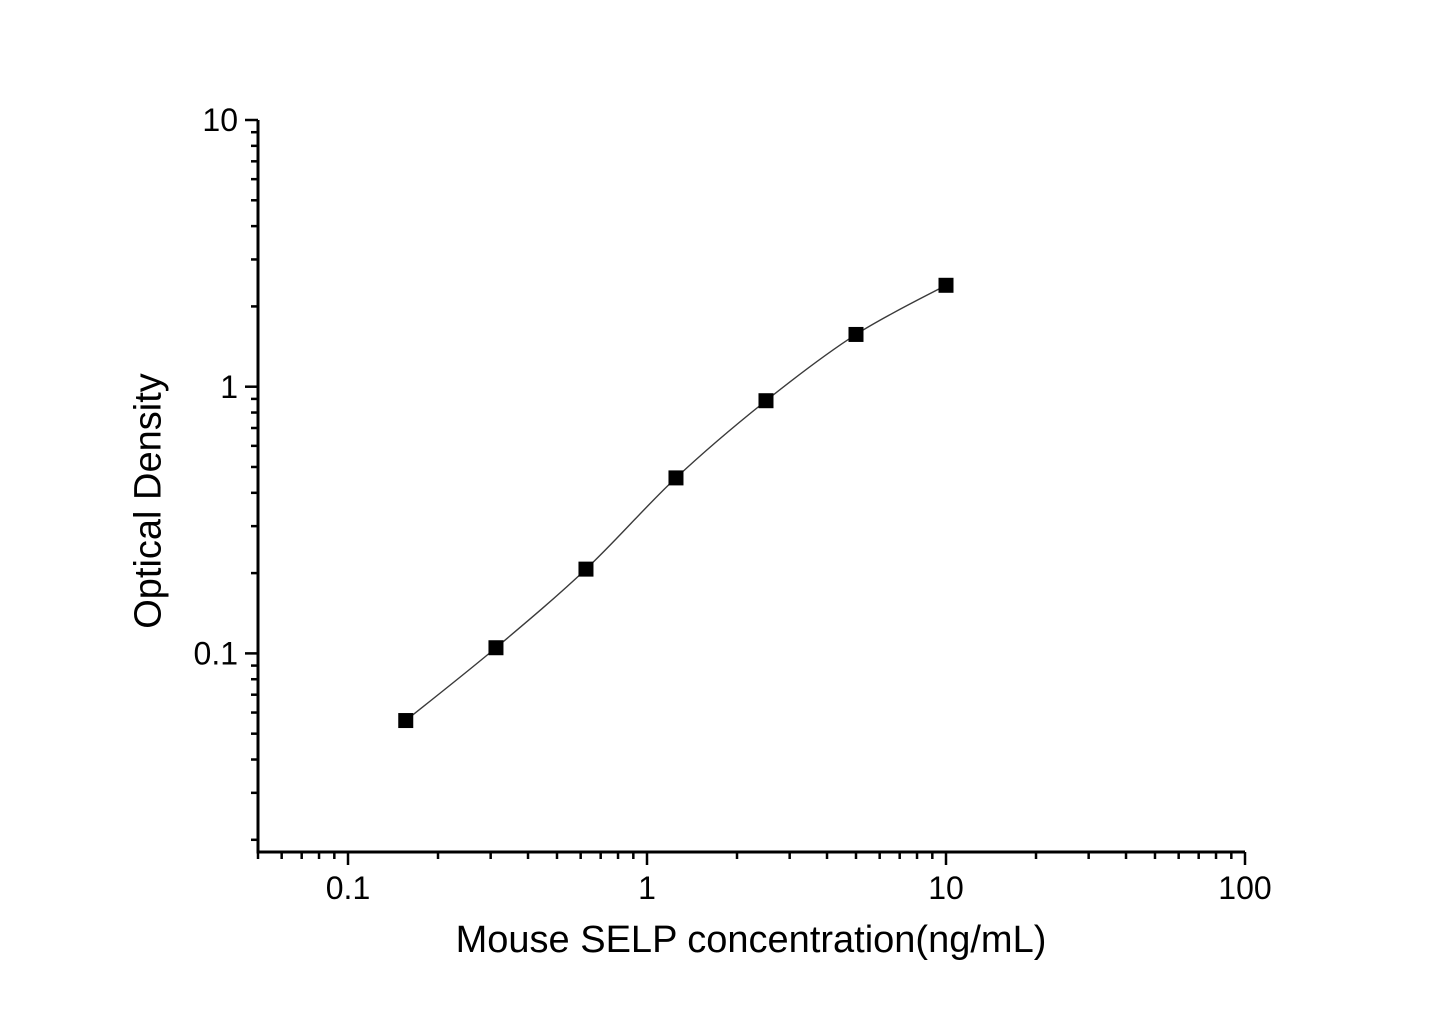 This screenshot has width=1445, height=1026. What do you see at coordinates (1244, 888) in the screenshot?
I see `x-tick-label: 100` at bounding box center [1244, 888].